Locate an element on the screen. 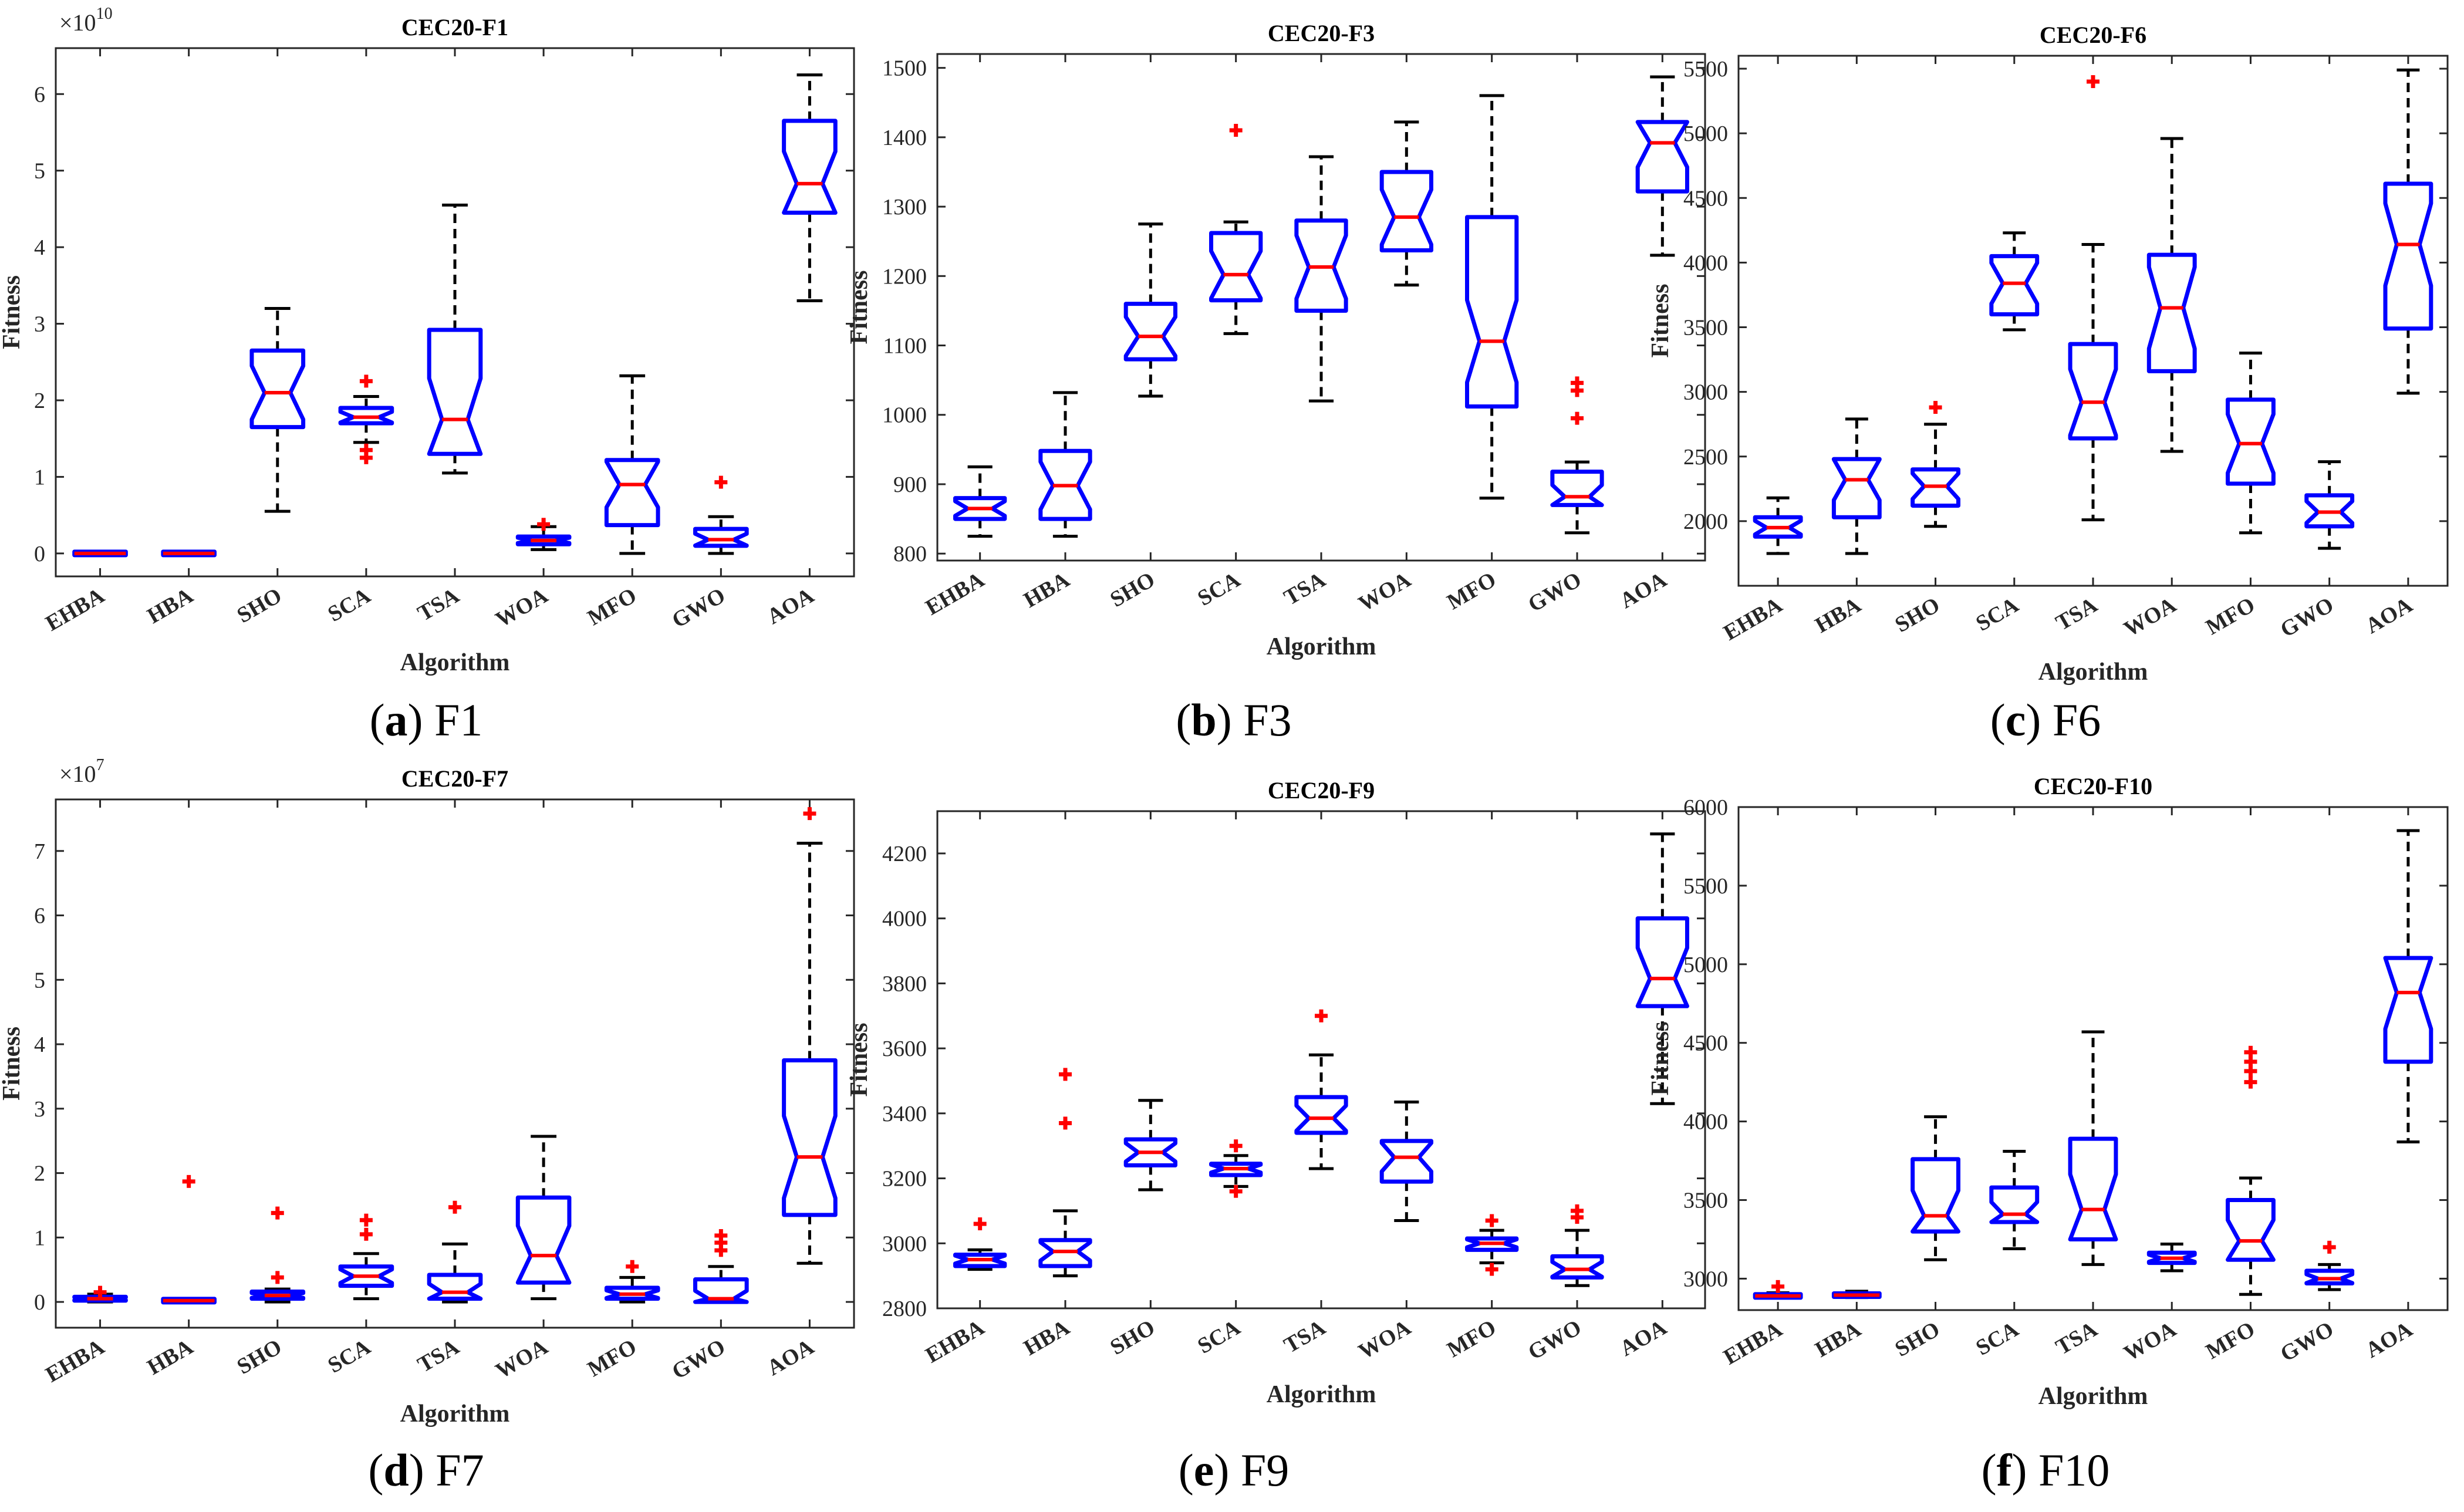 The height and width of the screenshot is (1512, 2464). y-tick-label: 1200 is located at coordinates (904, 276).